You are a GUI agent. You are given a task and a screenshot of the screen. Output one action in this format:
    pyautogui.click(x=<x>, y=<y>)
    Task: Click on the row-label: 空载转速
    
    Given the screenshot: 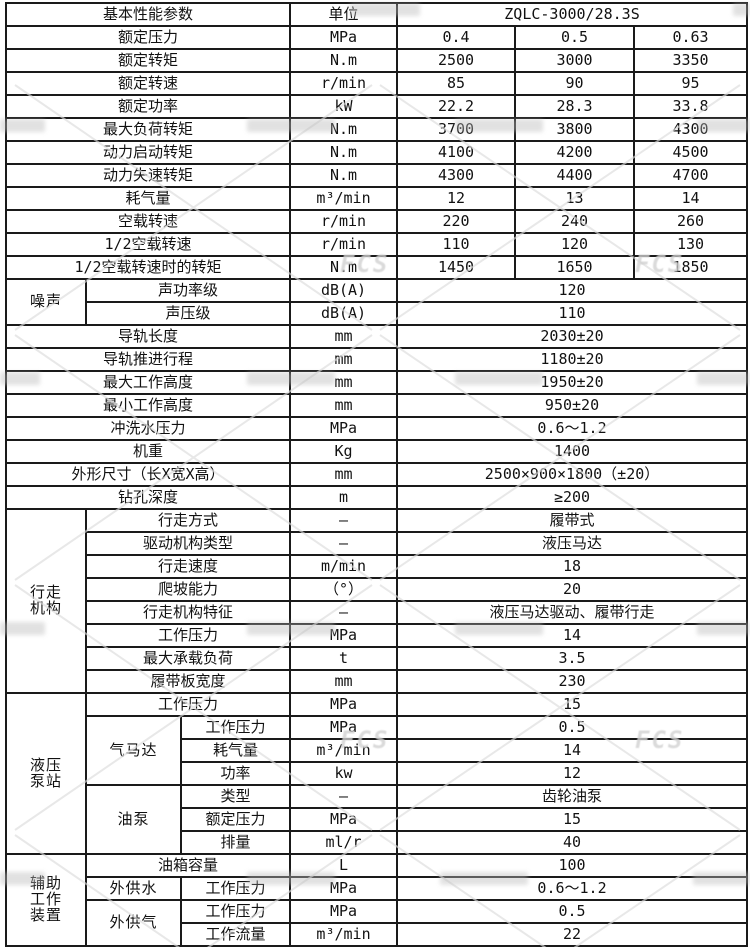 What is the action you would take?
    pyautogui.click(x=148, y=221)
    